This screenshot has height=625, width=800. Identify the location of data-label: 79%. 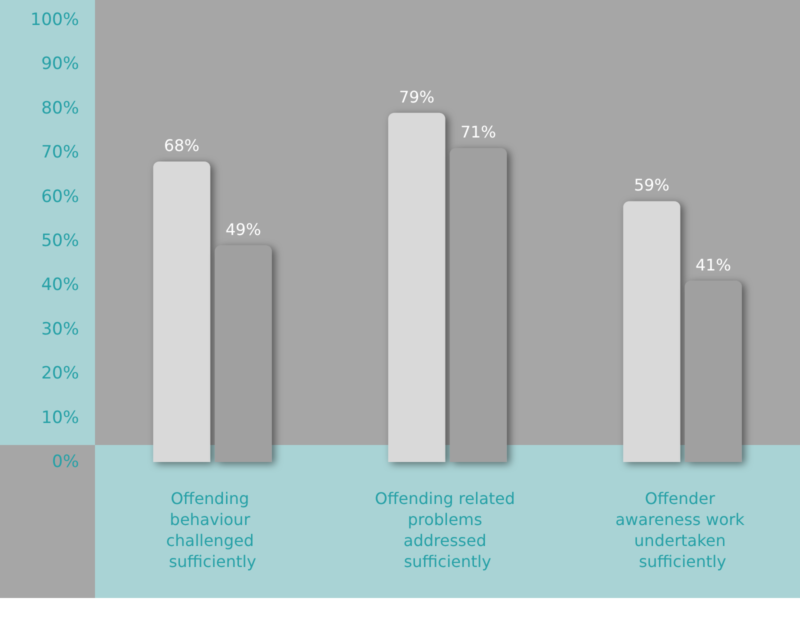
(416, 96).